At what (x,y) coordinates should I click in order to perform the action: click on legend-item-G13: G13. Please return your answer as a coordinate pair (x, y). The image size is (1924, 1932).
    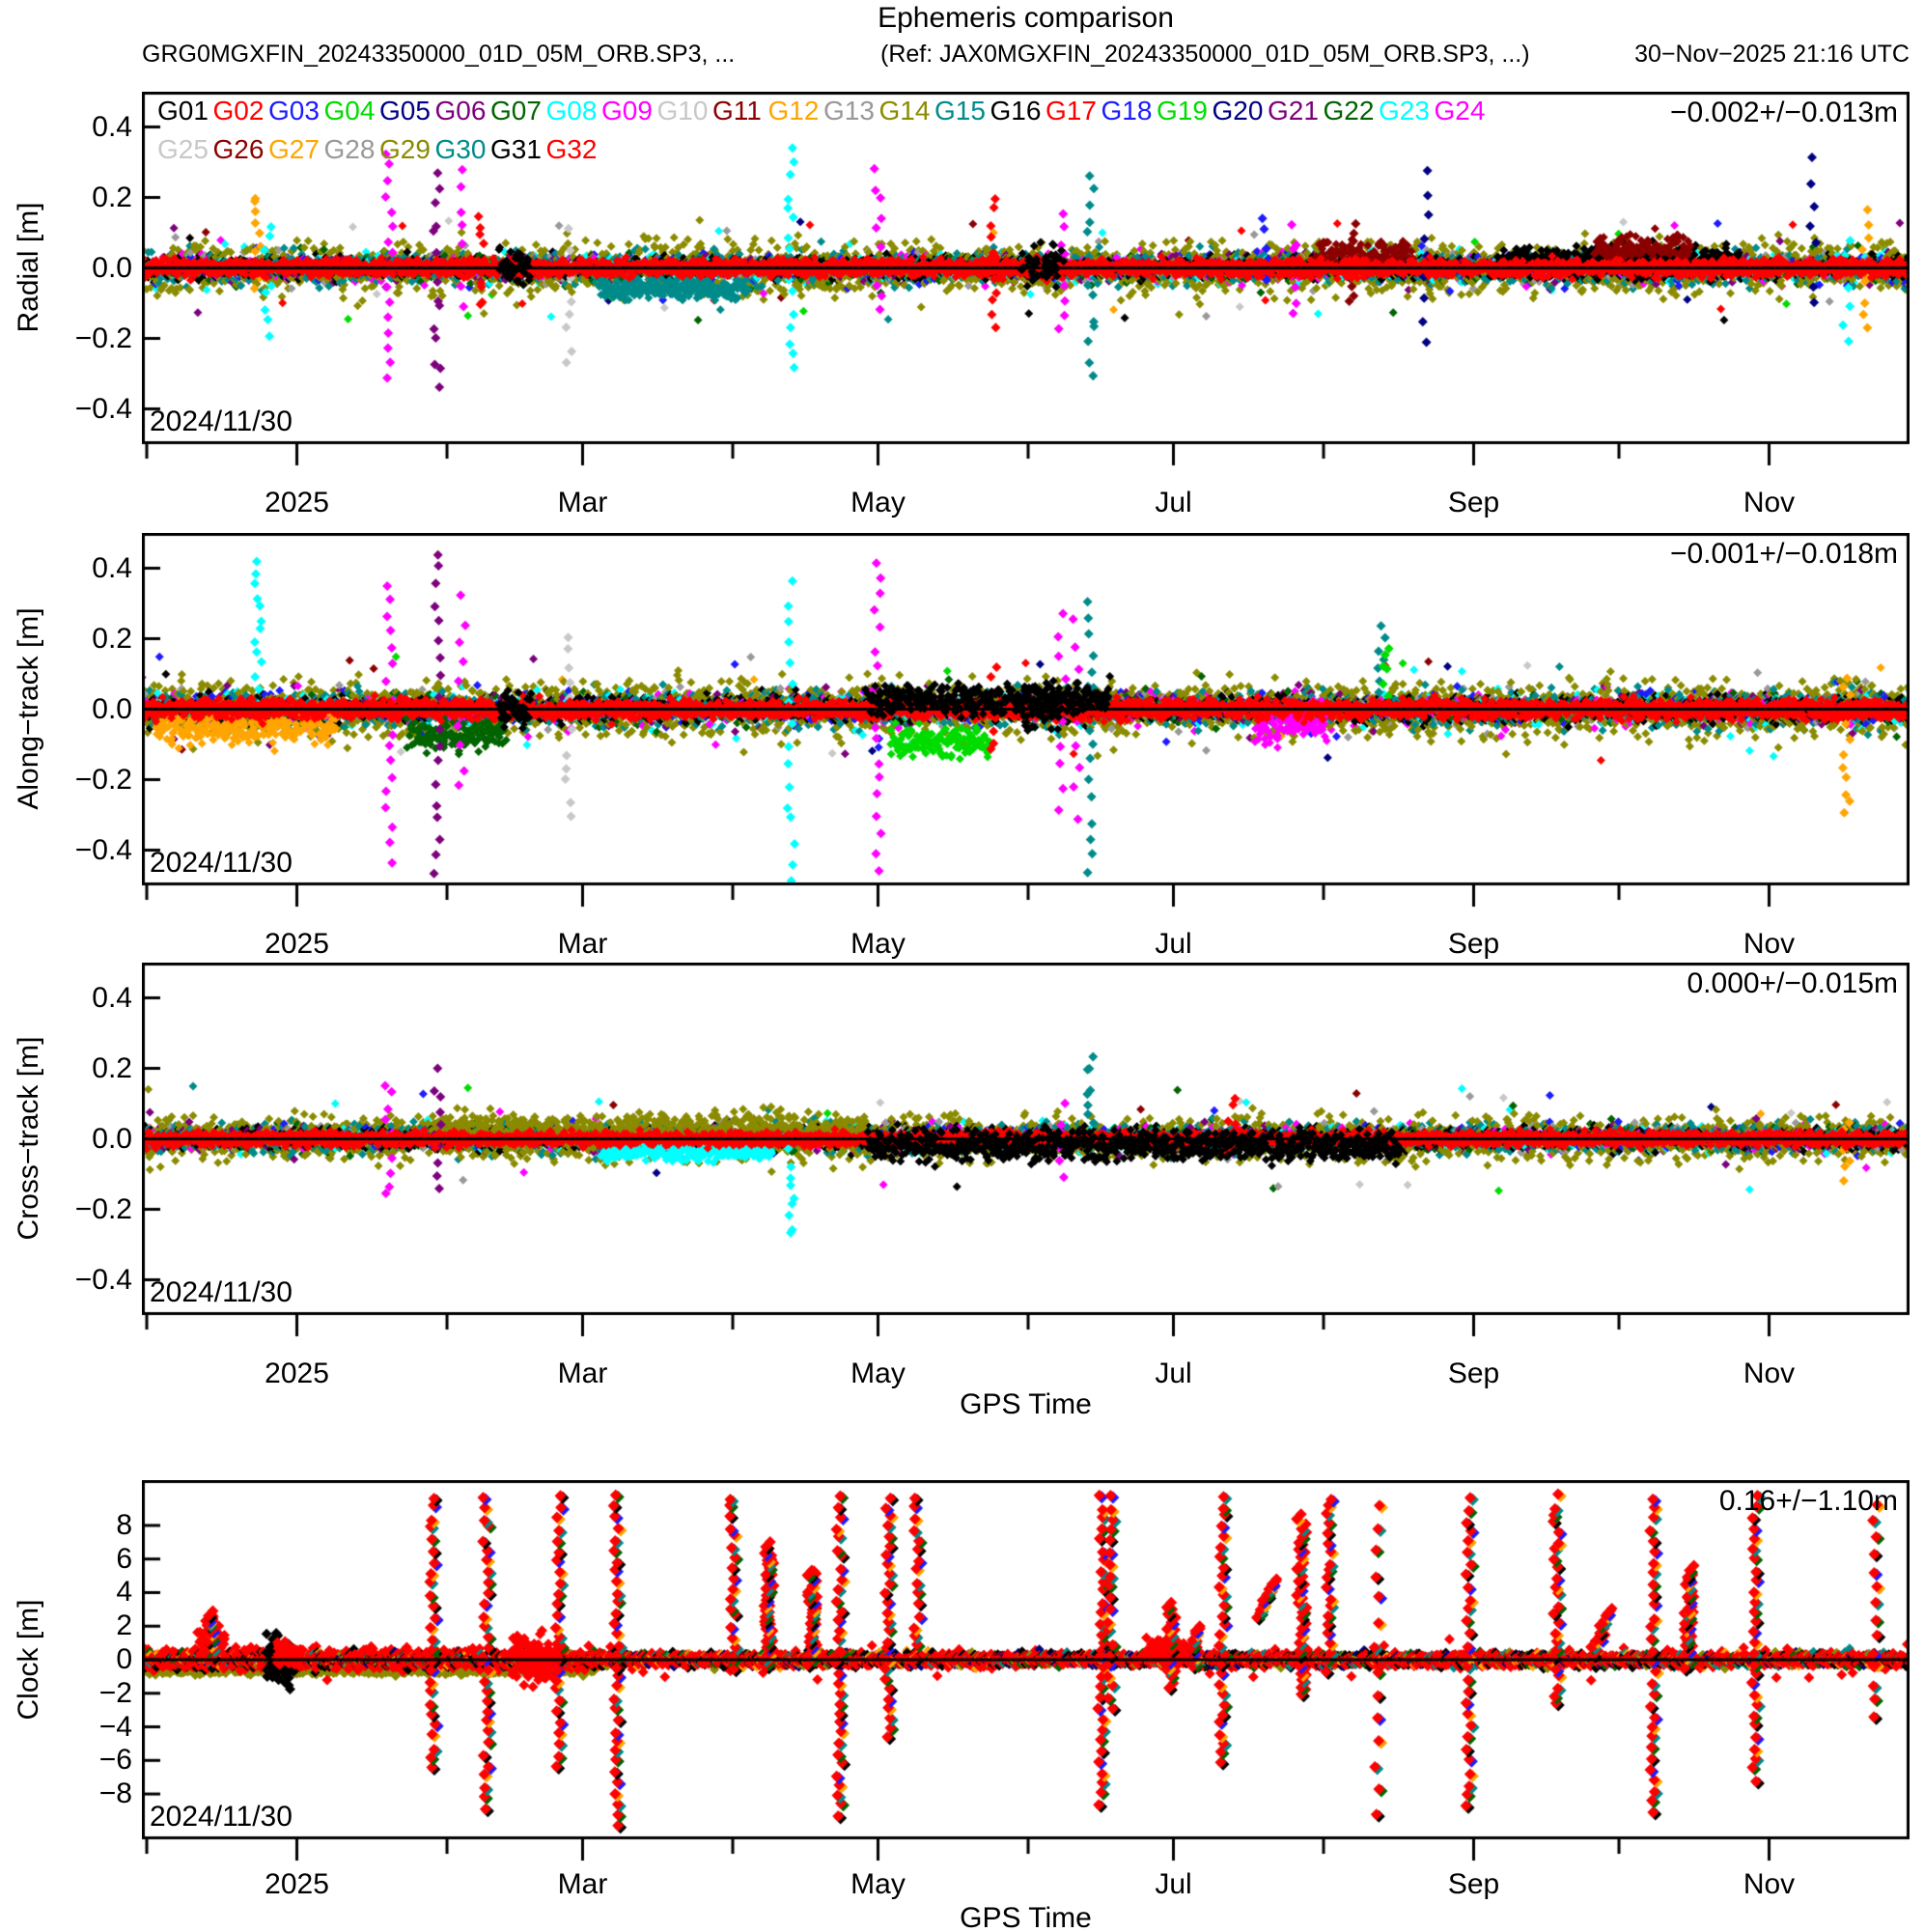
    Looking at the image, I should click on (849, 111).